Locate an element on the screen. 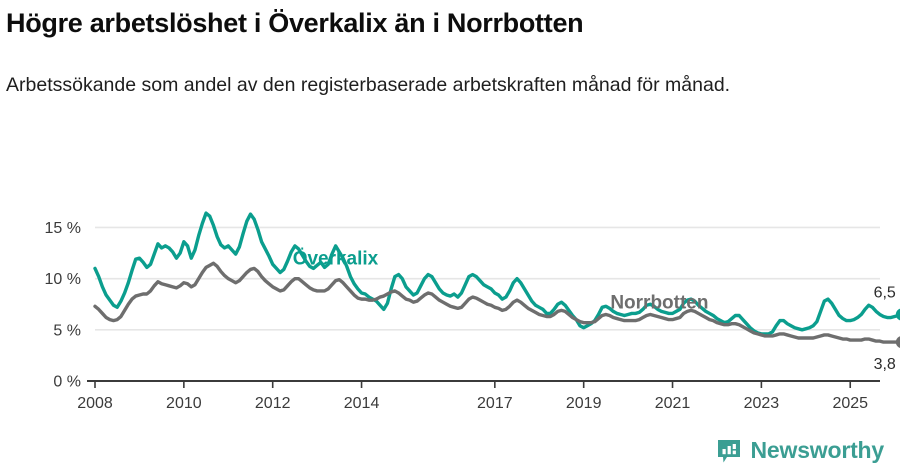 This screenshot has height=474, width=900. series-label-verkalix: Överkalix is located at coordinates (336, 258).